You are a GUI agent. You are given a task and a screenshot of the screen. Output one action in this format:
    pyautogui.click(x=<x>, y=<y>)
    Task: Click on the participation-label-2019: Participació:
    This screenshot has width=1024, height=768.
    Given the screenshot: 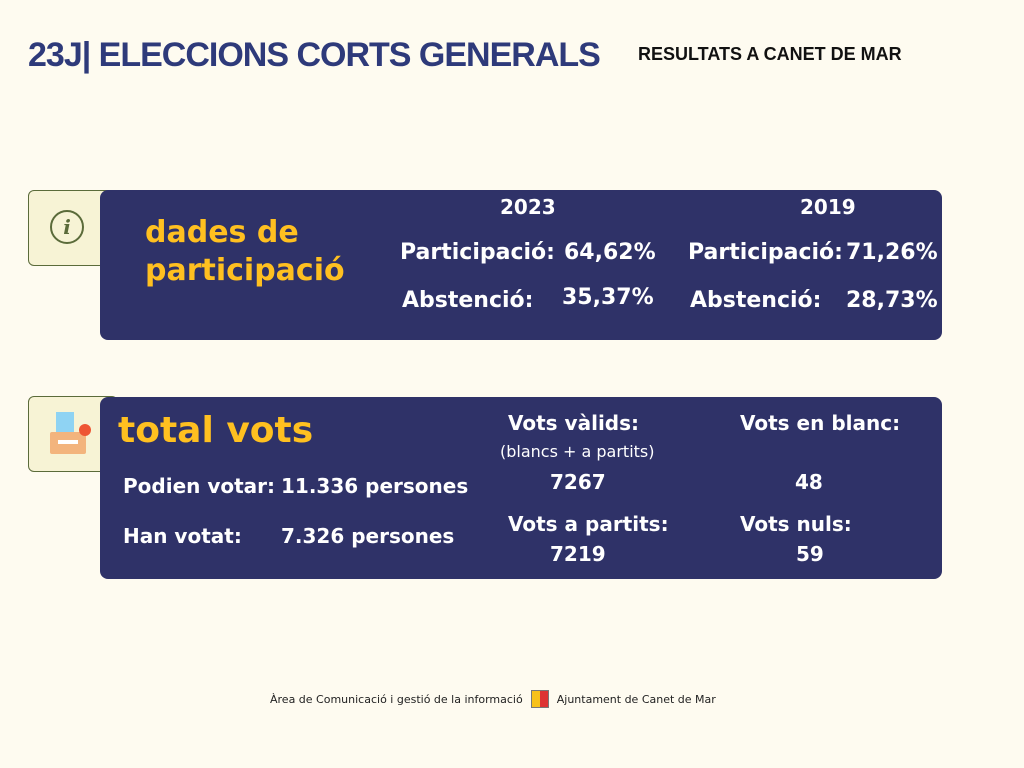 What is the action you would take?
    pyautogui.click(x=765, y=252)
    